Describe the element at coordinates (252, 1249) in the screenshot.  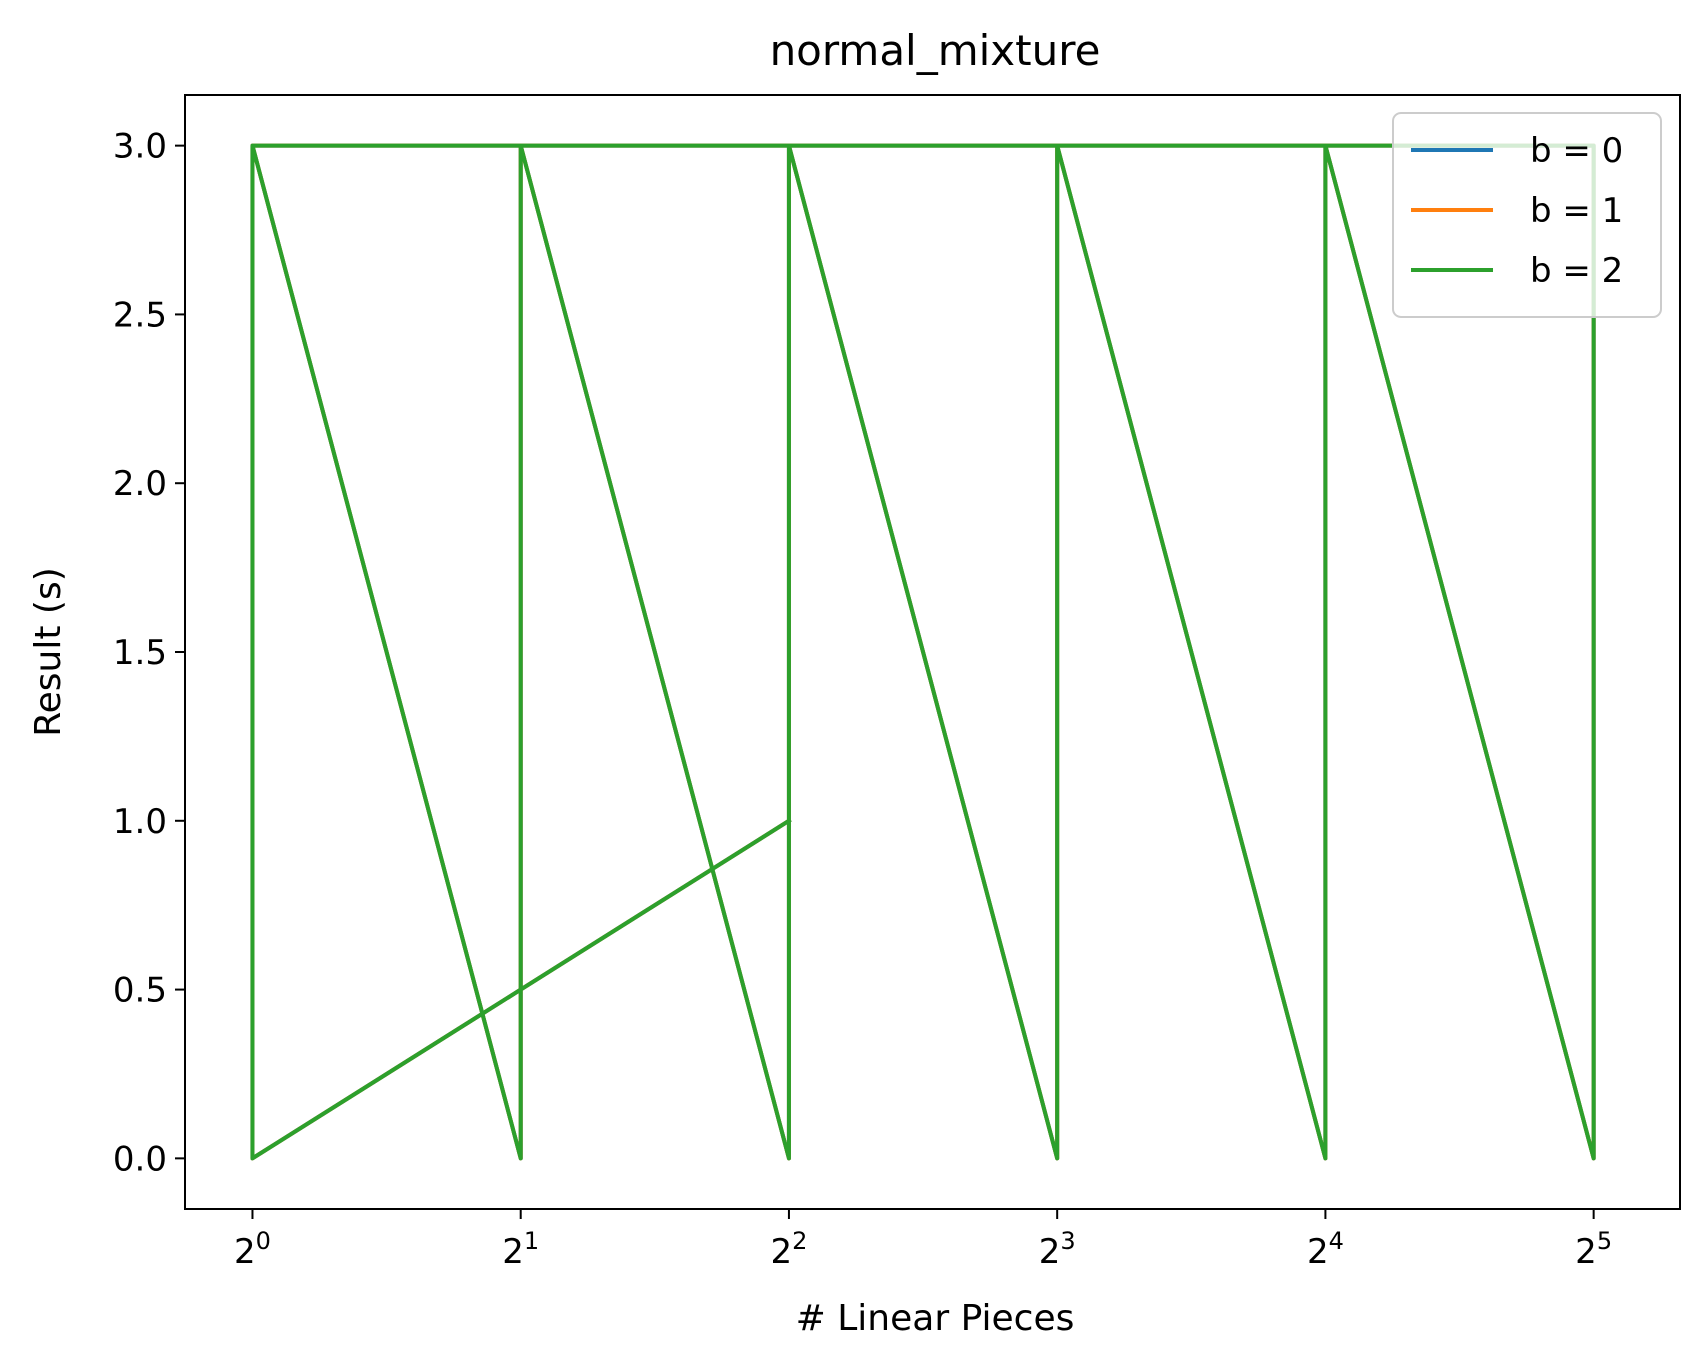
I see `x-tick-label: 20` at that location.